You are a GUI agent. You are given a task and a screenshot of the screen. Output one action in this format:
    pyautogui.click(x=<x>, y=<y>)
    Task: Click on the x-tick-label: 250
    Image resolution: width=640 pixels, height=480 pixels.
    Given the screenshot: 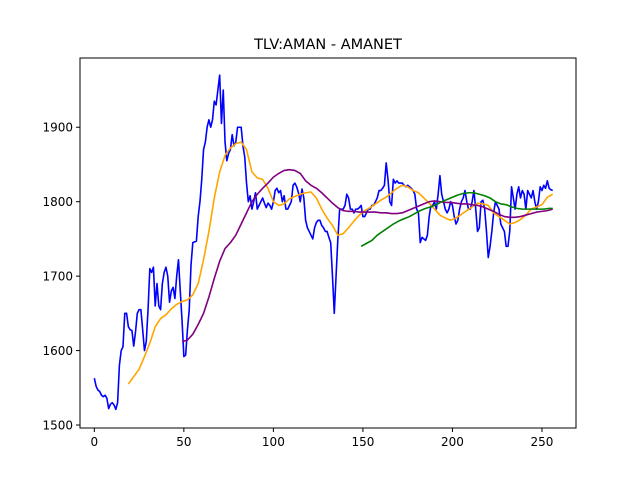 What is the action you would take?
    pyautogui.click(x=542, y=442)
    